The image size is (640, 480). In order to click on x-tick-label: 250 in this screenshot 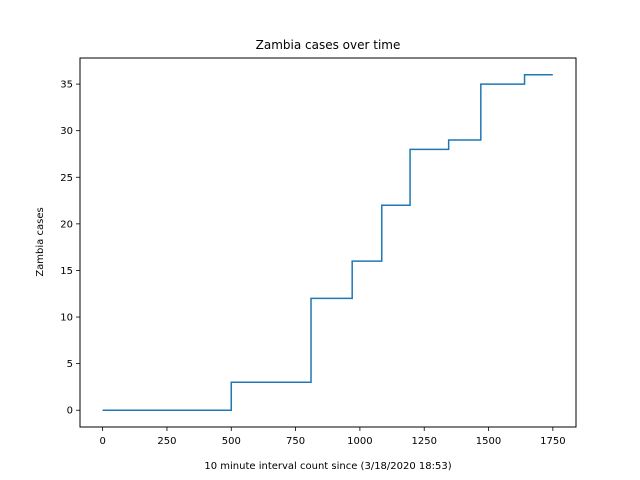, I will do `click(166, 441)`.